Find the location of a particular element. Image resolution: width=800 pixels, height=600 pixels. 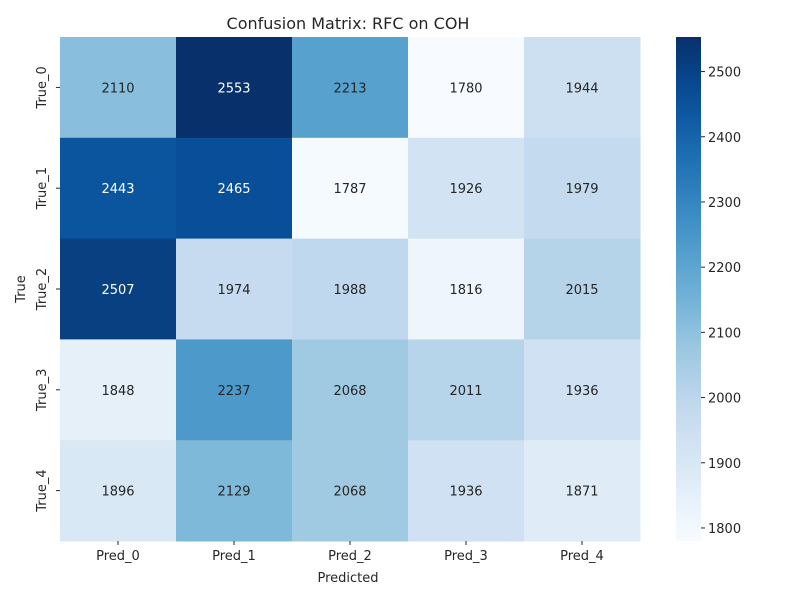

cell-value-r3-c3: 2011 is located at coordinates (465, 391).